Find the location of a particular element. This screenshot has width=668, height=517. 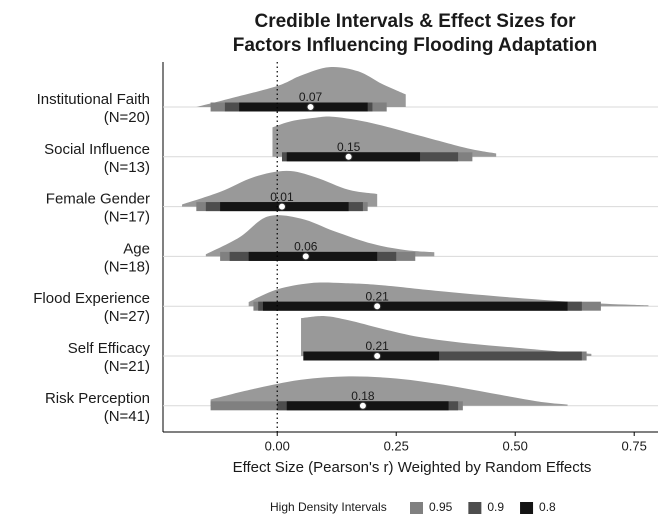

row-label: Flood Experience is located at coordinates (91, 298).